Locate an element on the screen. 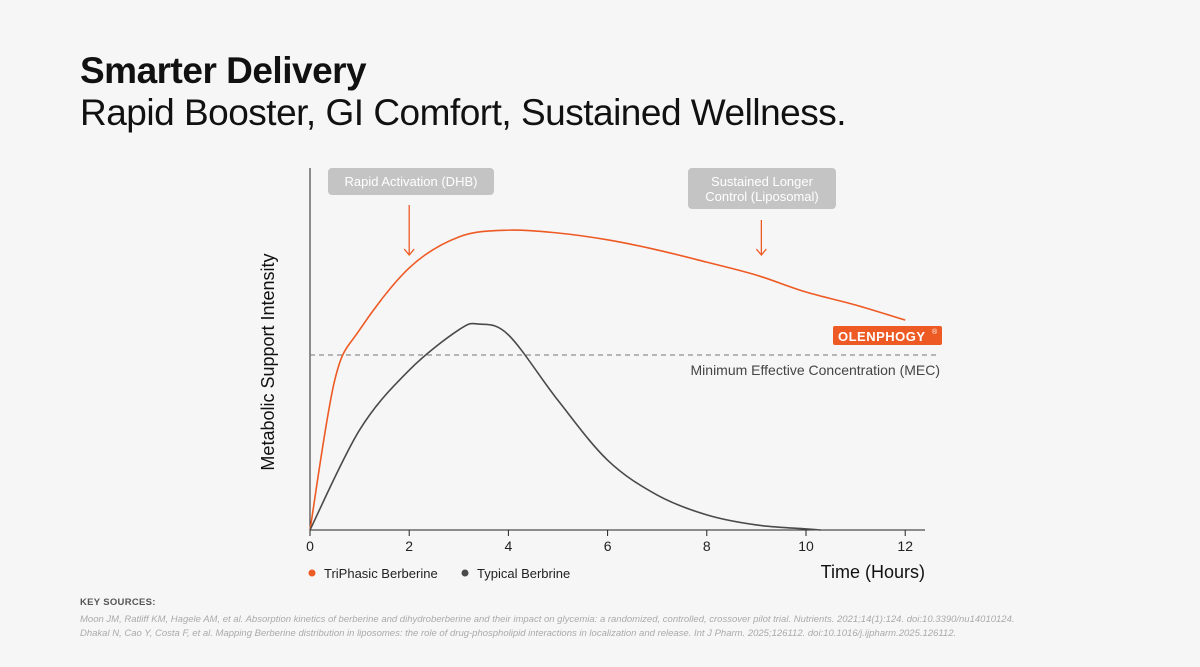 This screenshot has width=1200, height=667. x-tick-label: 6 is located at coordinates (608, 546).